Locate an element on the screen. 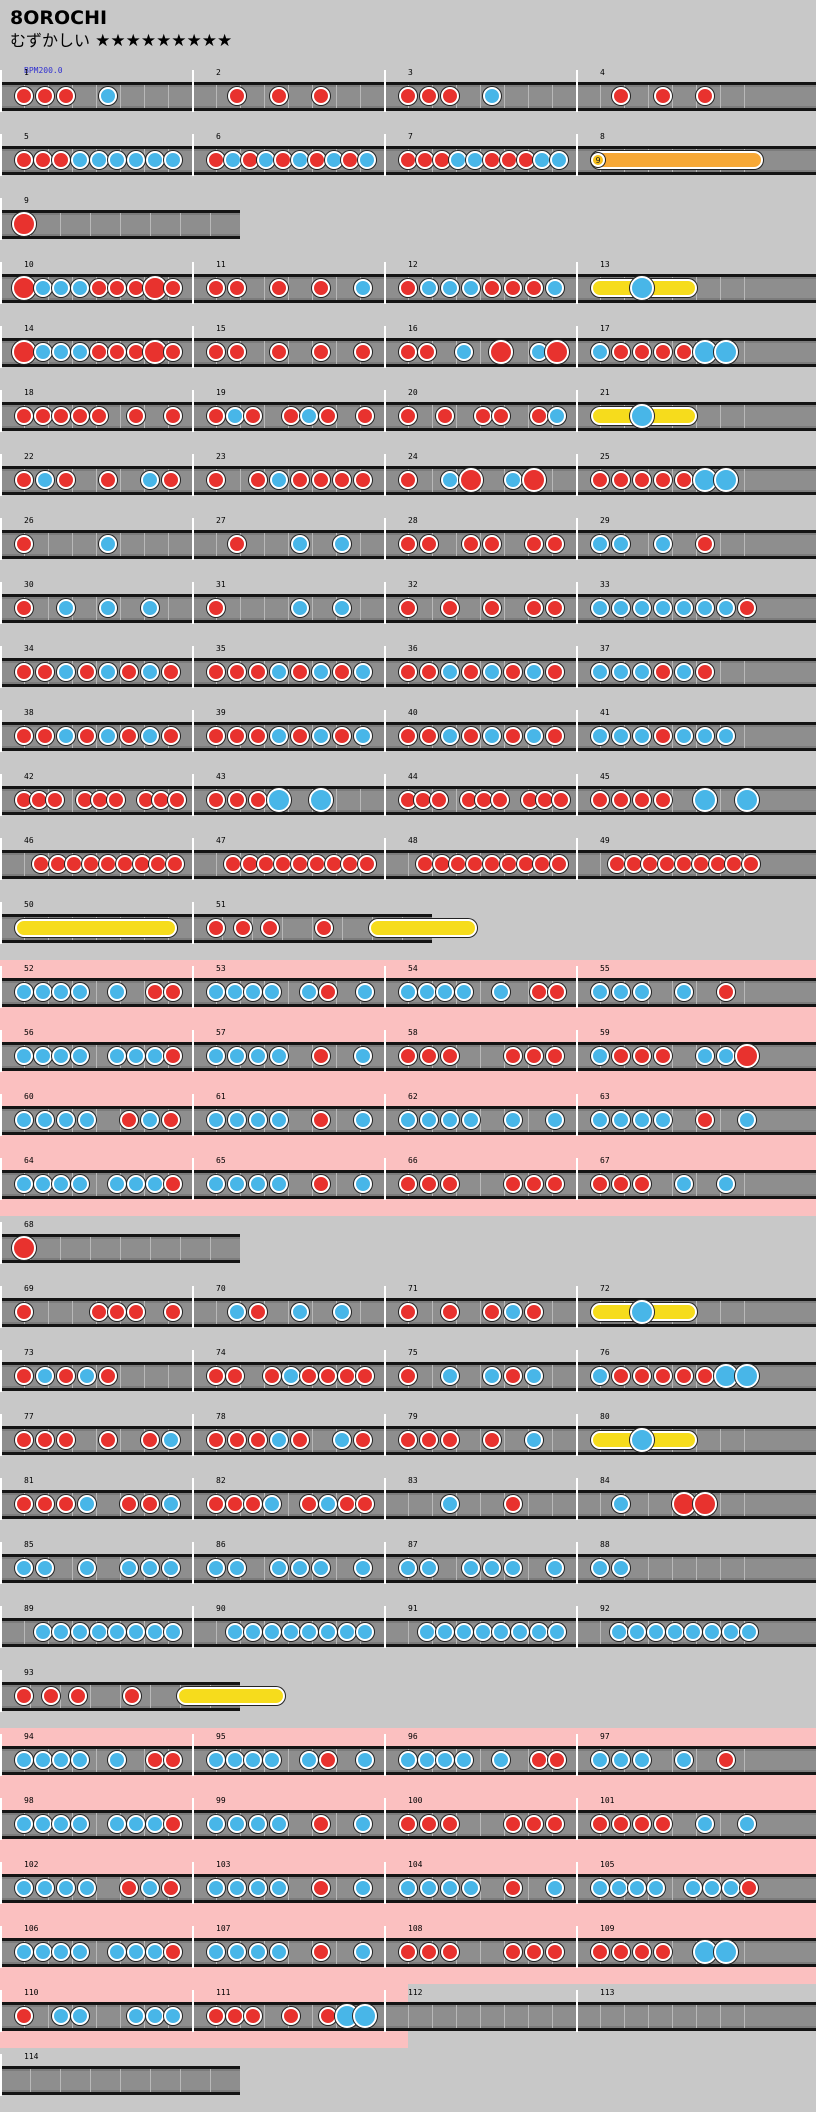 This screenshot has width=816, height=2112. measure-number: 76 is located at coordinates (605, 1352).